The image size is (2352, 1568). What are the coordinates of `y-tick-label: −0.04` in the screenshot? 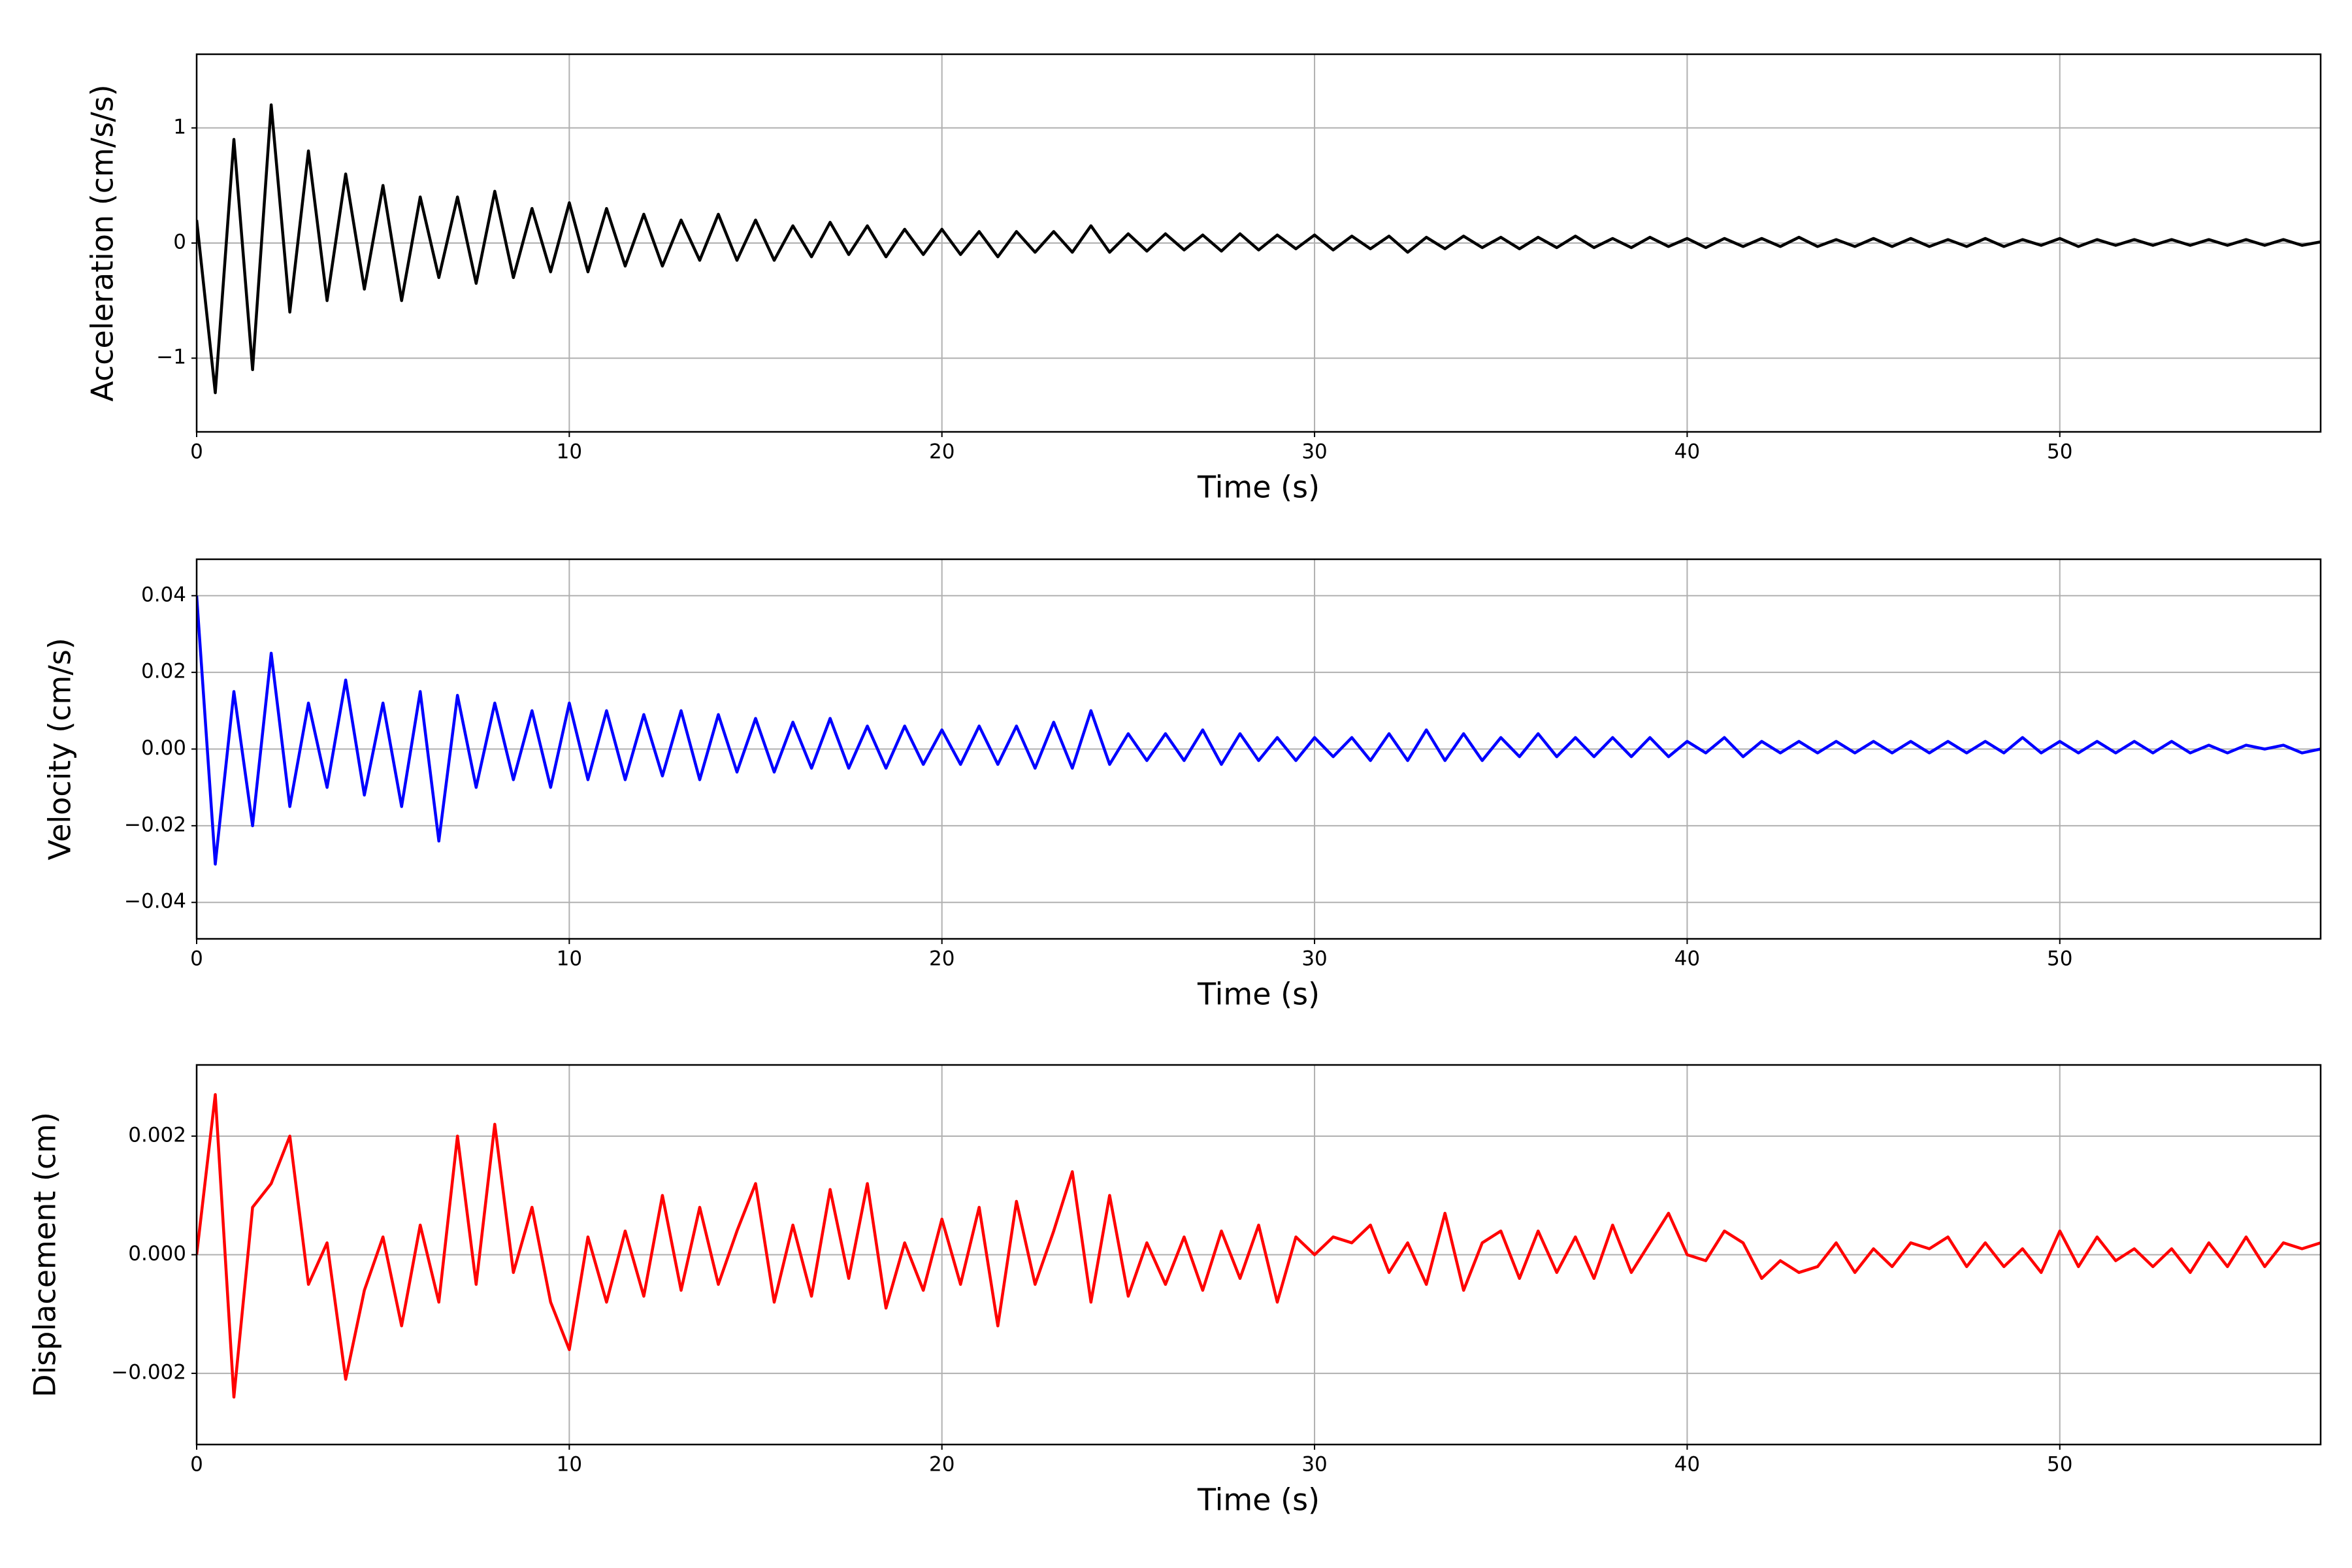 It's located at (155, 901).